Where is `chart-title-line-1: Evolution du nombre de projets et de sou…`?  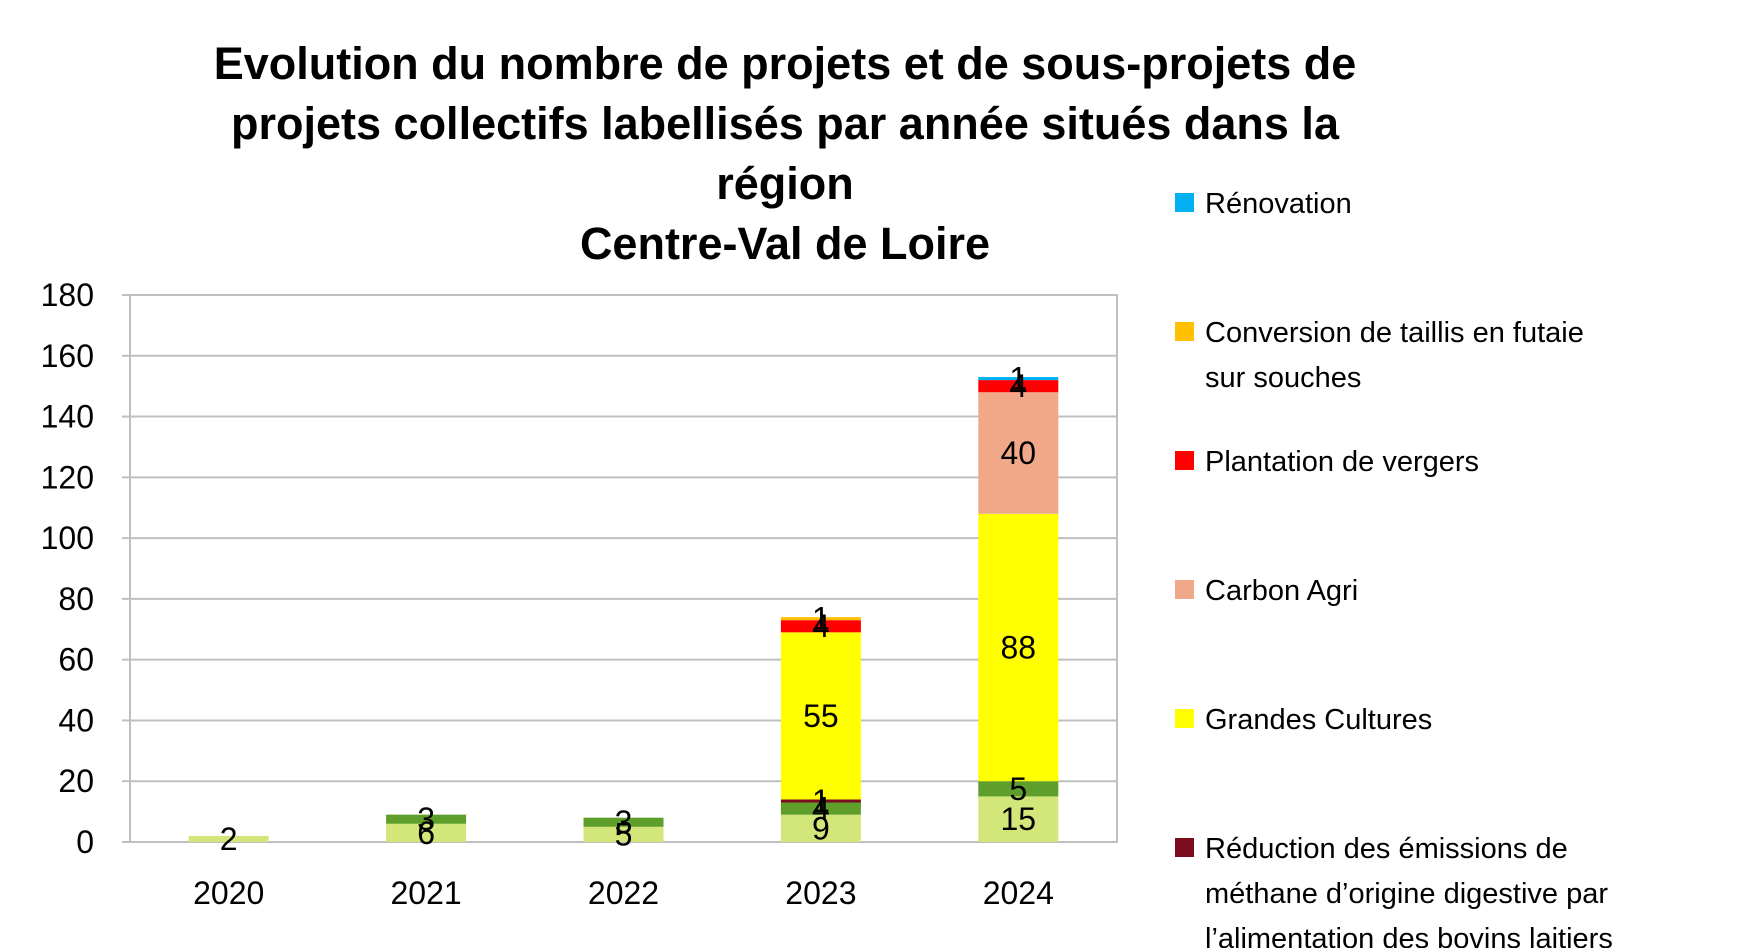 chart-title-line-1: Evolution du nombre de projets et de sou… is located at coordinates (785, 63).